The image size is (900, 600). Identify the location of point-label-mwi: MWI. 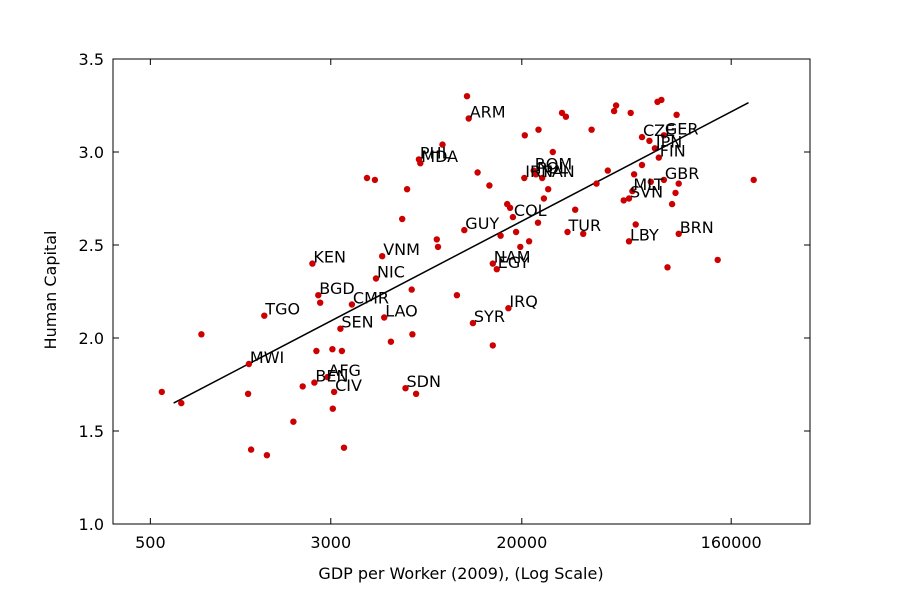
(267, 357).